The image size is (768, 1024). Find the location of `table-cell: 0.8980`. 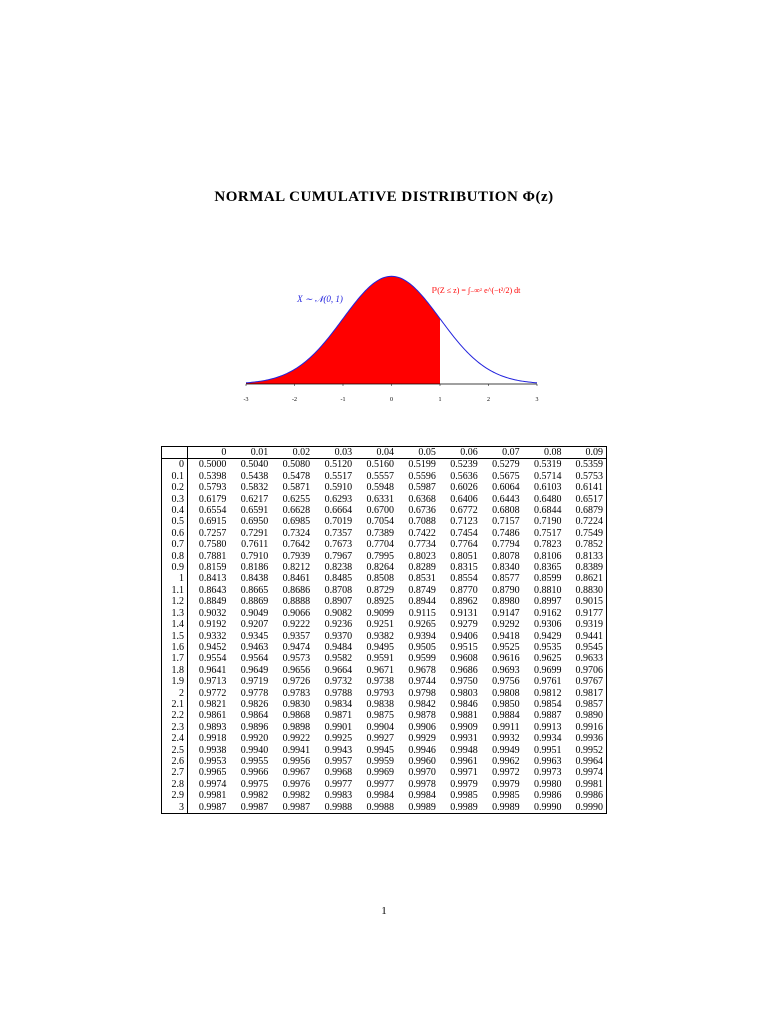

table-cell: 0.8980 is located at coordinates (506, 602).